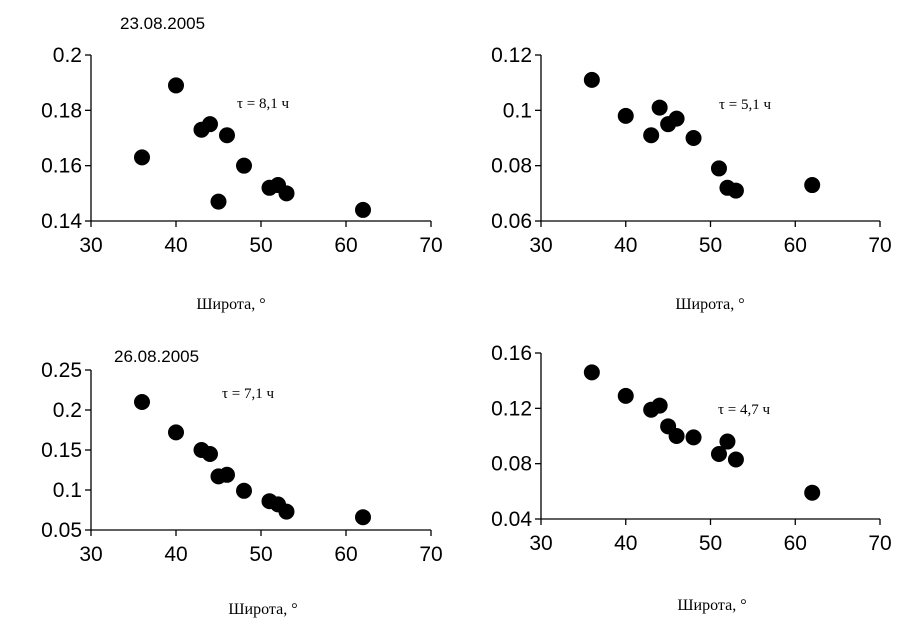 The width and height of the screenshot is (897, 622). Describe the element at coordinates (61, 450) in the screenshot. I see `y-tick-label: 0.15` at that location.